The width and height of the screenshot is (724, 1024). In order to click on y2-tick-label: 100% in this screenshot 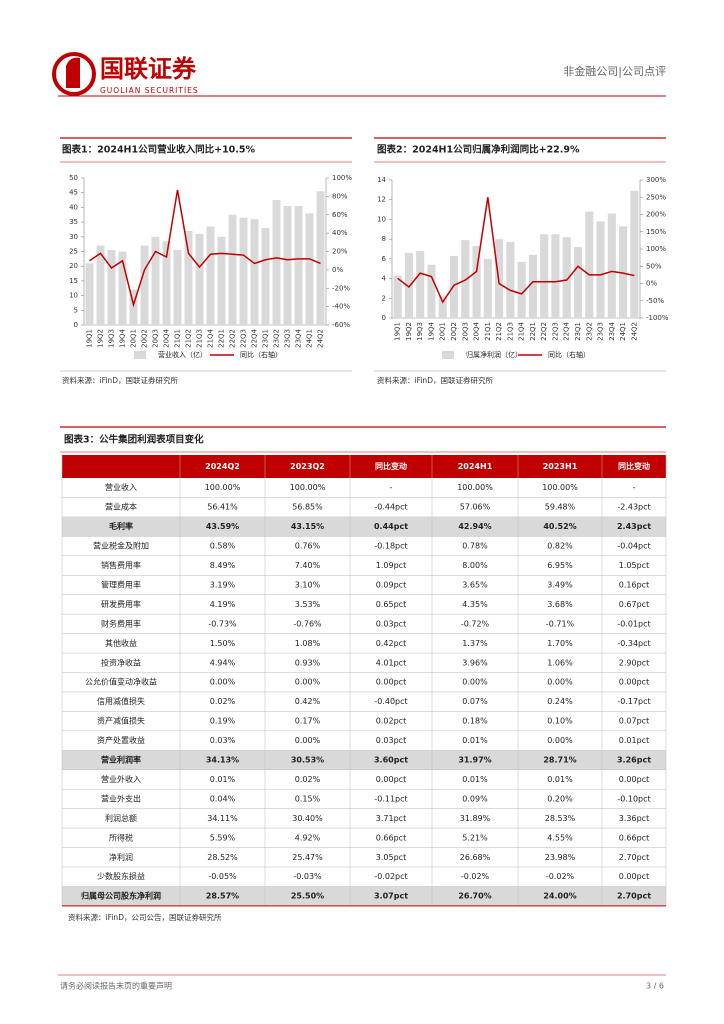, I will do `click(656, 249)`.